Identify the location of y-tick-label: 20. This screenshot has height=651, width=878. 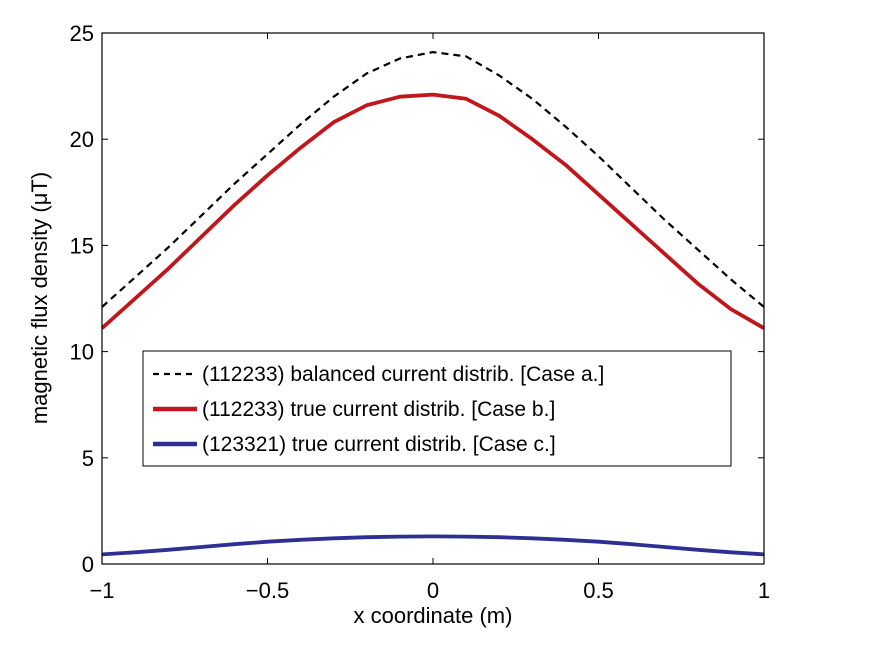
(82, 139).